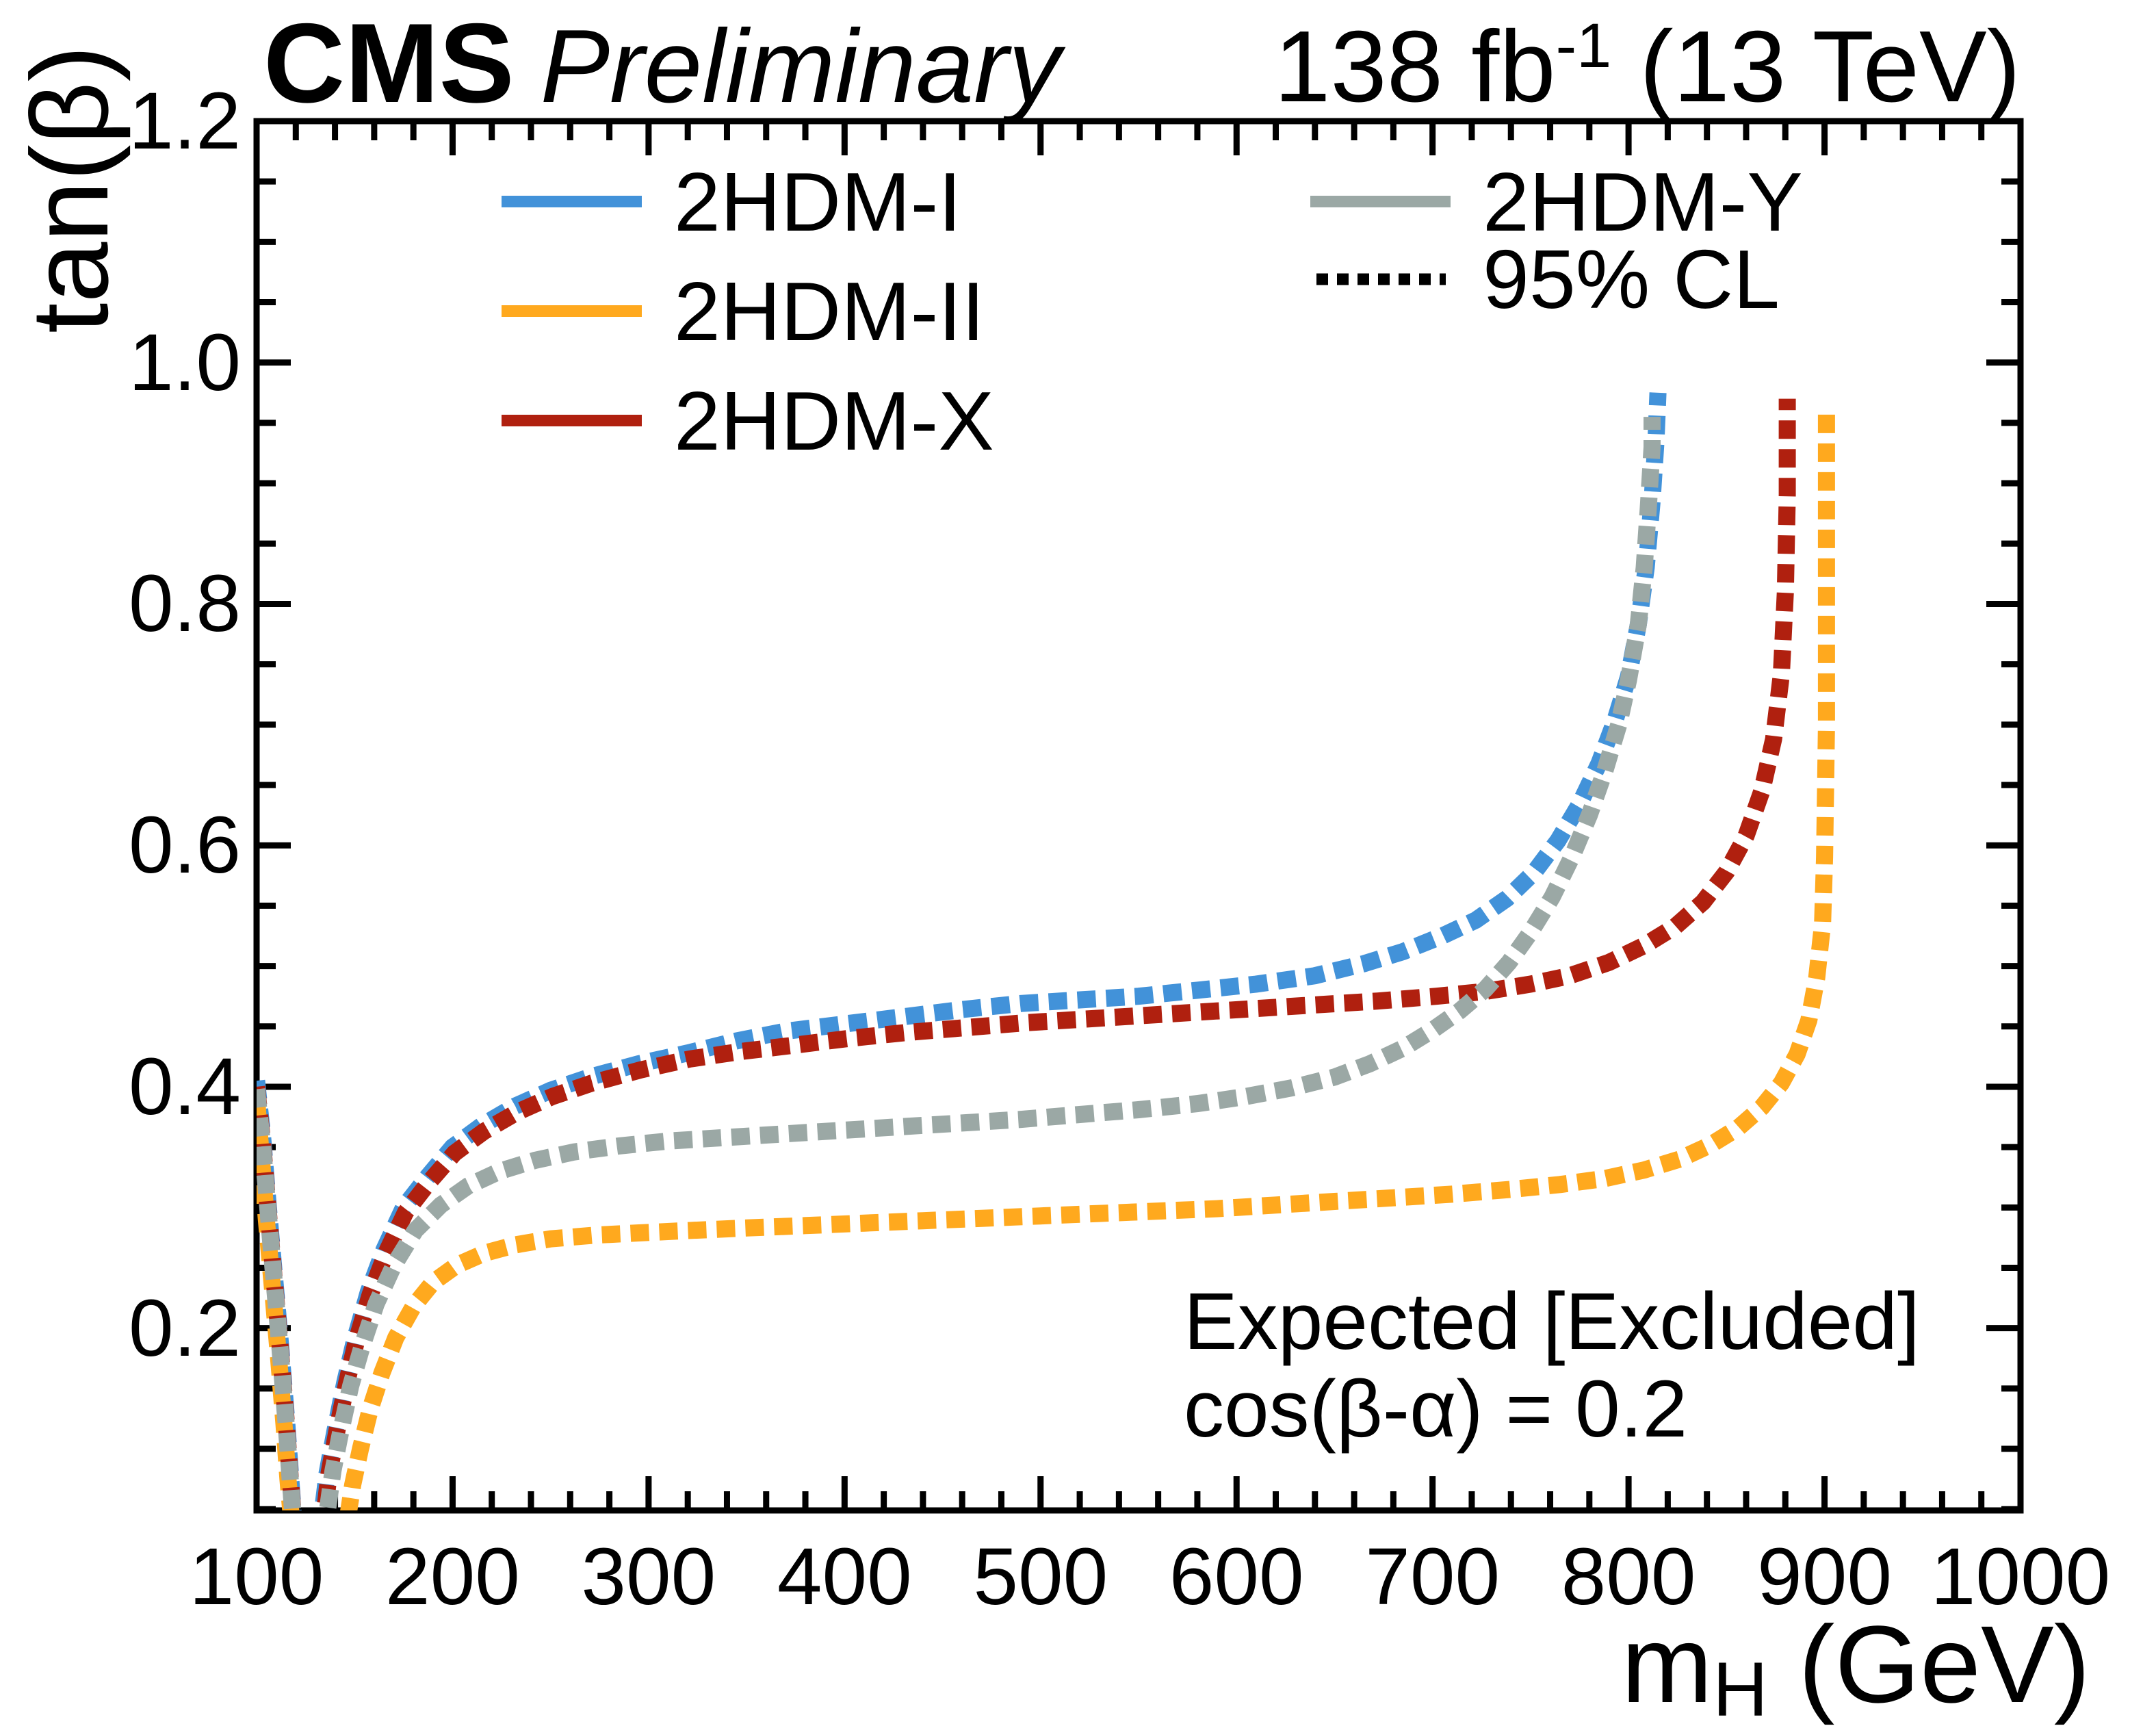 This screenshot has height=1726, width=2156. I want to click on header-left: CMS Preliminary, so click(662, 63).